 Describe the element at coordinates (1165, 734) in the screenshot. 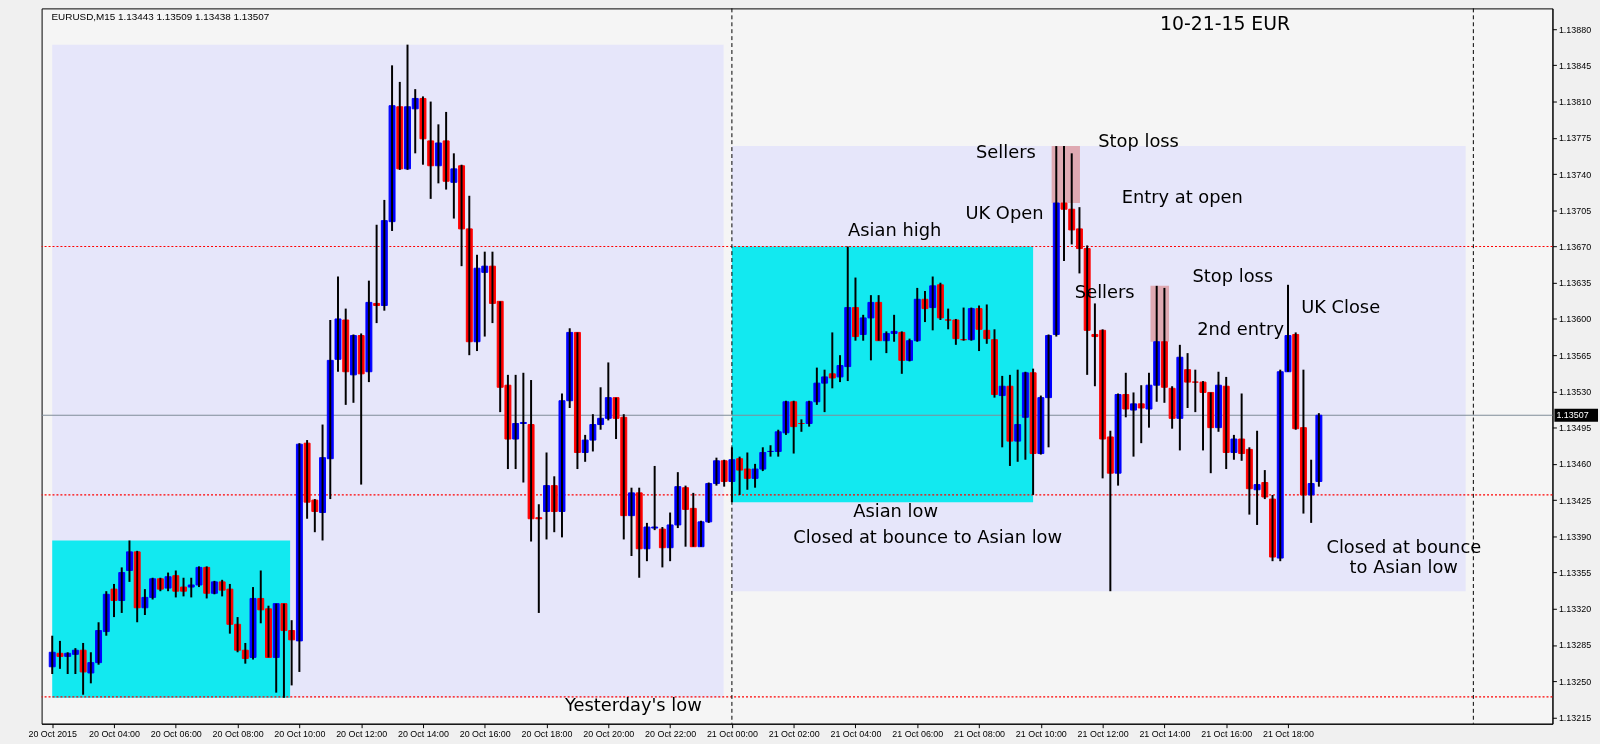

I see `x-tick-label: 21 Oct 14:00` at that location.